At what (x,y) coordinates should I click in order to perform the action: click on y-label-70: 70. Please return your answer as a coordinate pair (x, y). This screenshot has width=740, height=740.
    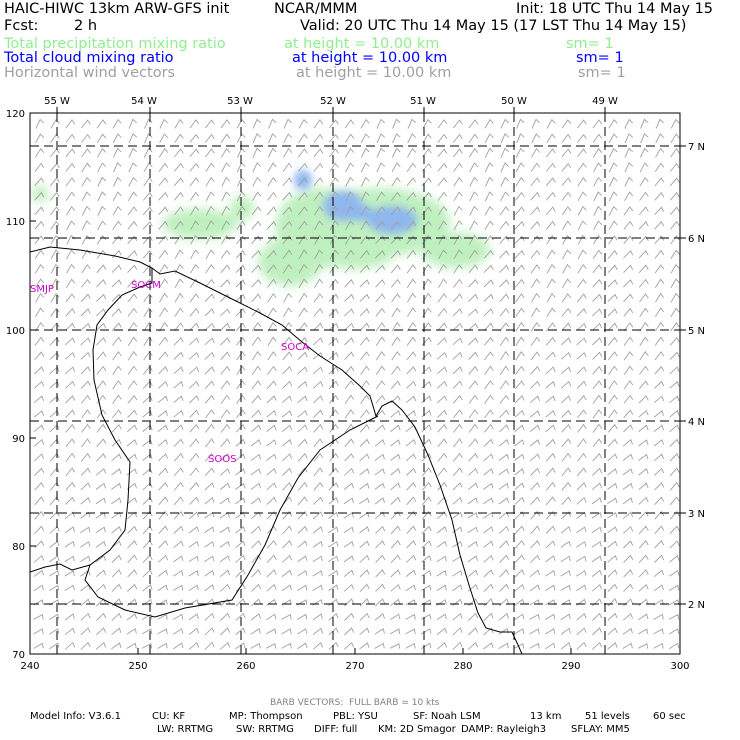
    Looking at the image, I should click on (18, 655).